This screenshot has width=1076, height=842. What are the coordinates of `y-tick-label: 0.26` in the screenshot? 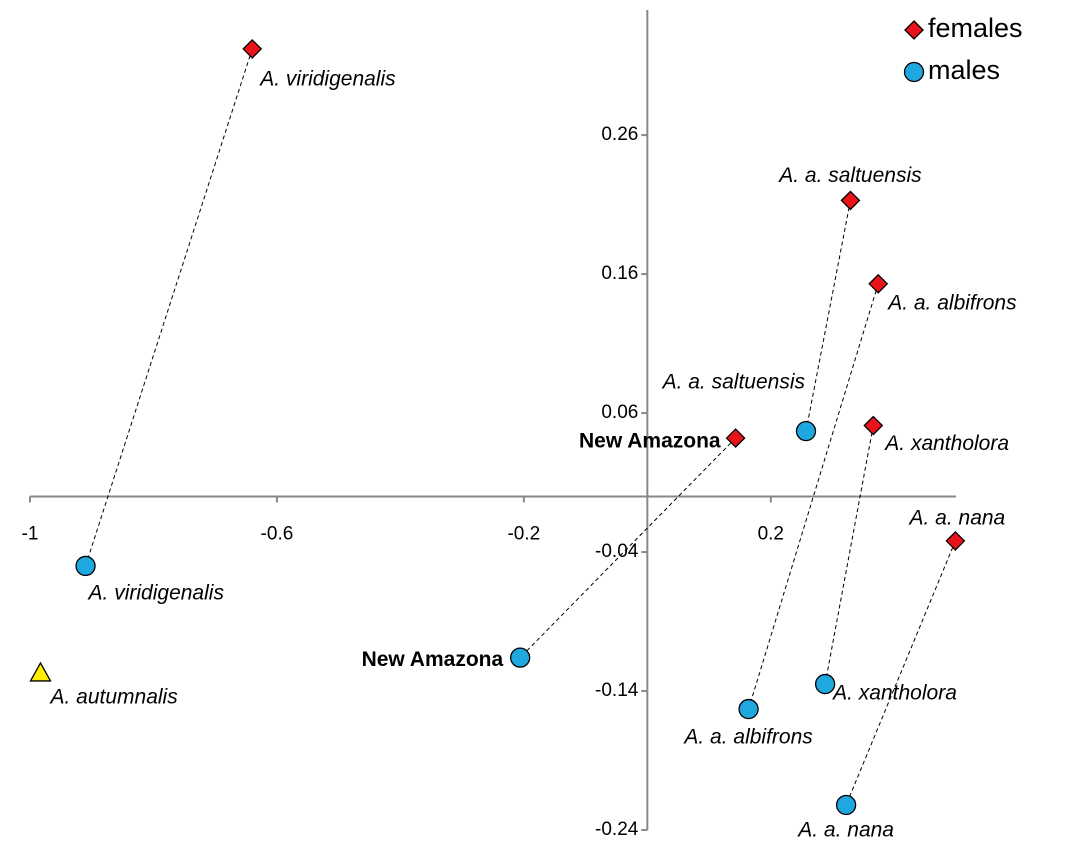 It's located at (619, 134).